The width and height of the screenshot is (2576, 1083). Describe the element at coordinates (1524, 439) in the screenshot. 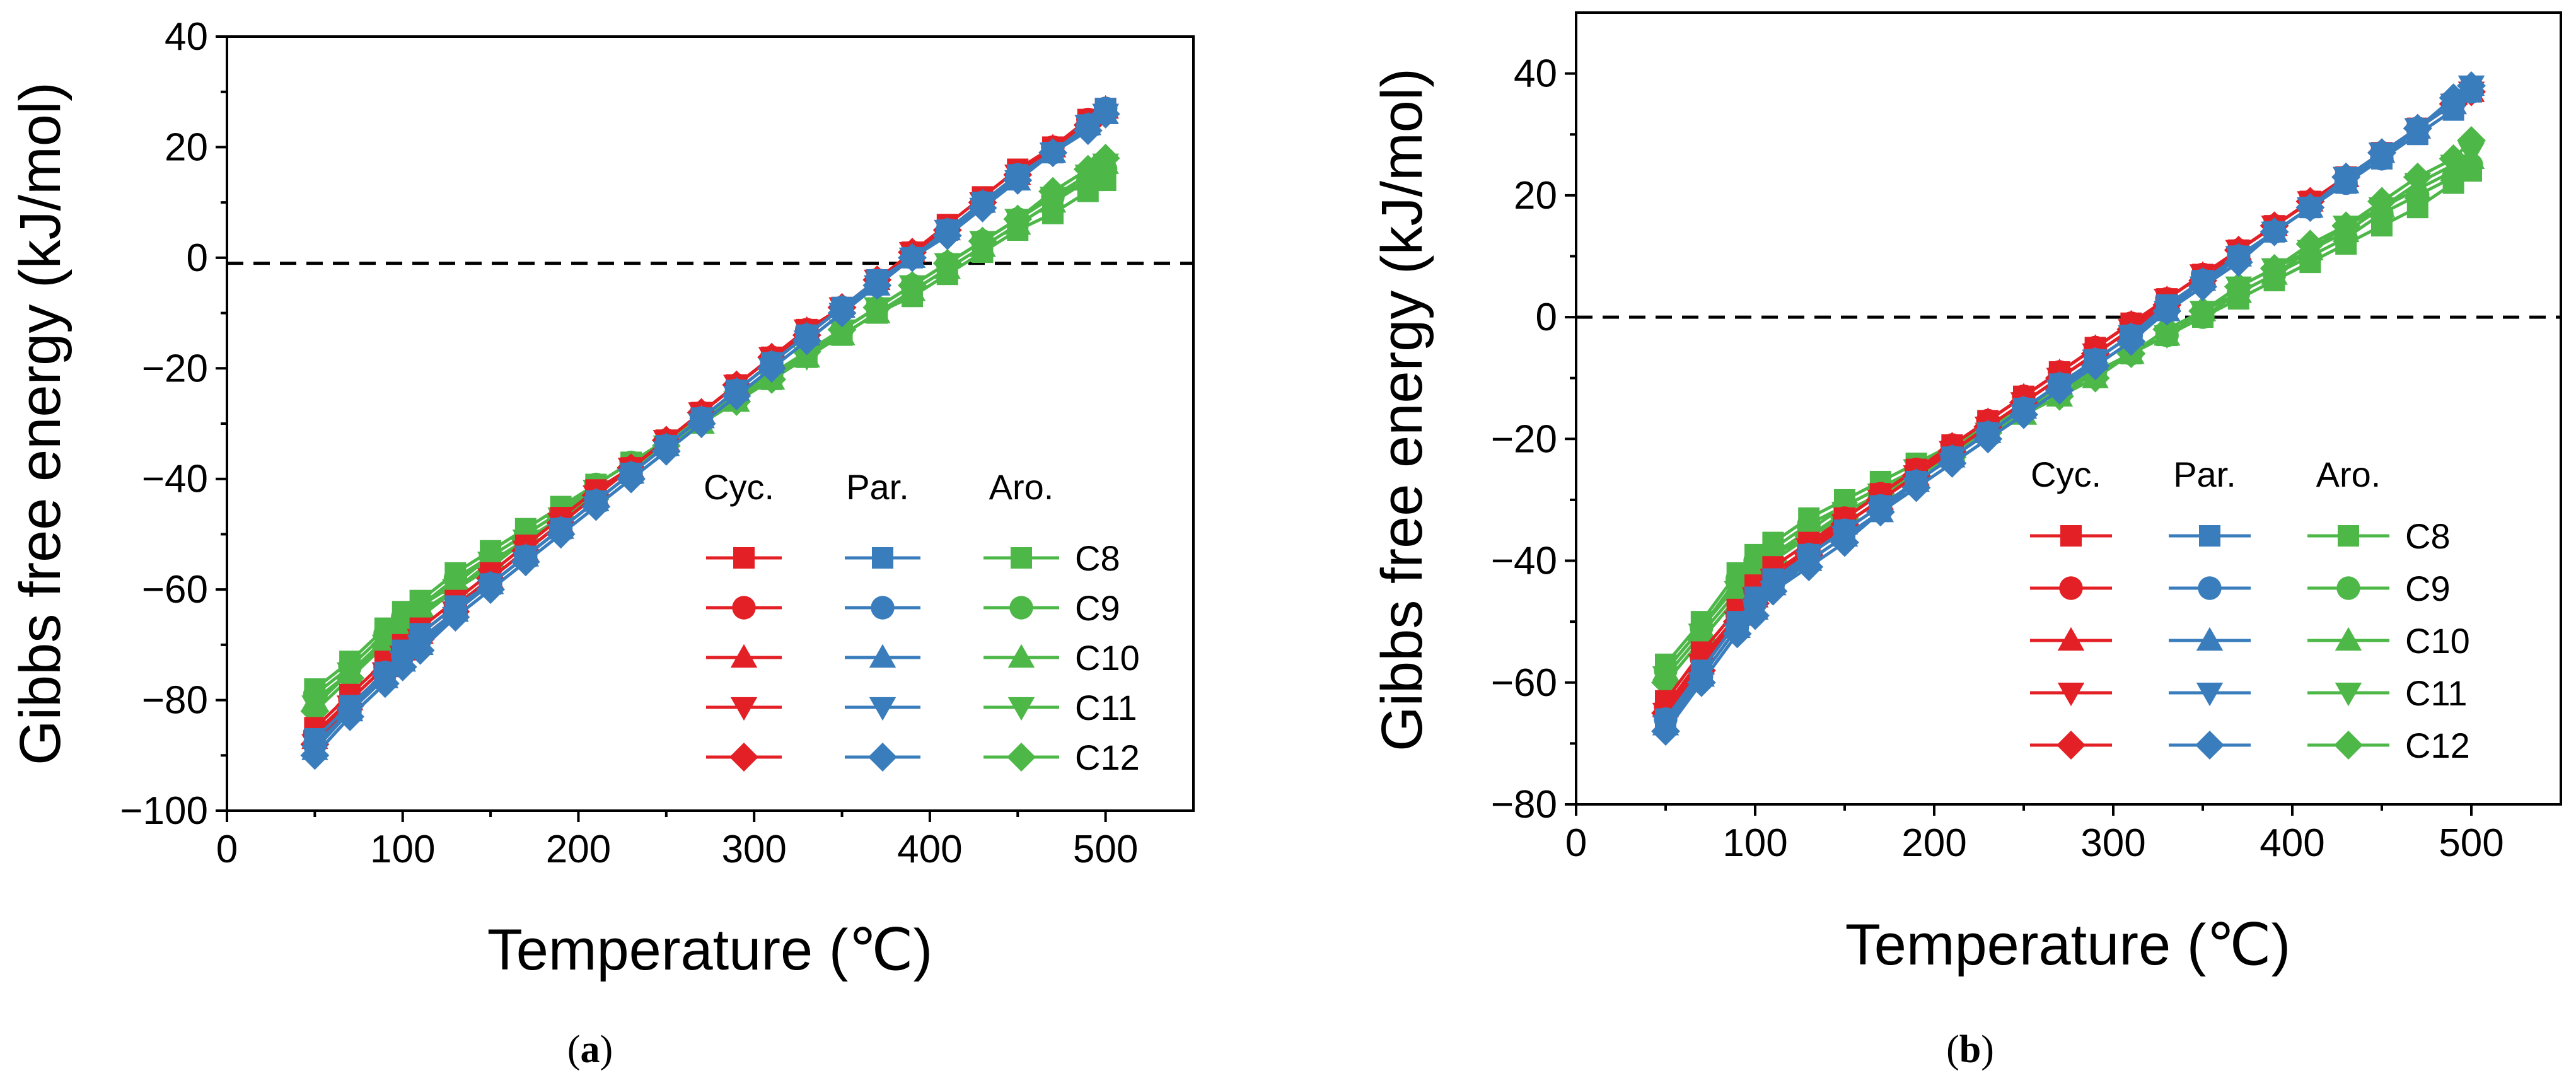

I see `y-tick-label: −20` at that location.